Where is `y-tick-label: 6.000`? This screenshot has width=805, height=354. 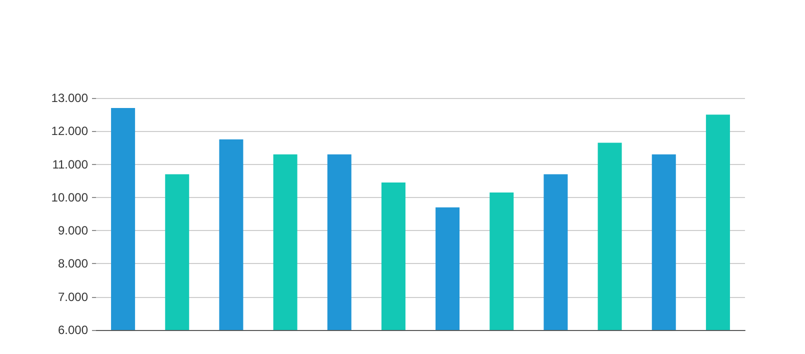
y-tick-label: 6.000 is located at coordinates (73, 330).